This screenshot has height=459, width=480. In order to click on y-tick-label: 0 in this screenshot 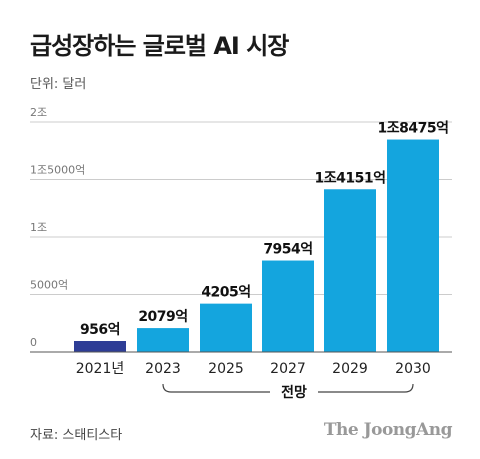, I will do `click(33, 342)`.